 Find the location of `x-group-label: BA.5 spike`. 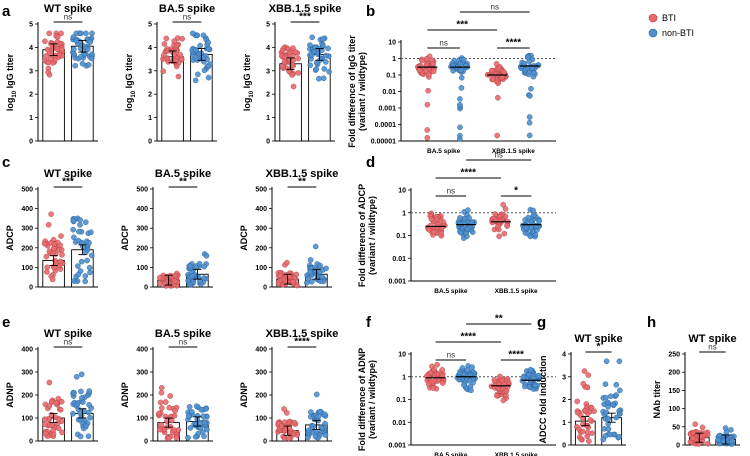

x-group-label: BA.5 spike is located at coordinates (444, 151).